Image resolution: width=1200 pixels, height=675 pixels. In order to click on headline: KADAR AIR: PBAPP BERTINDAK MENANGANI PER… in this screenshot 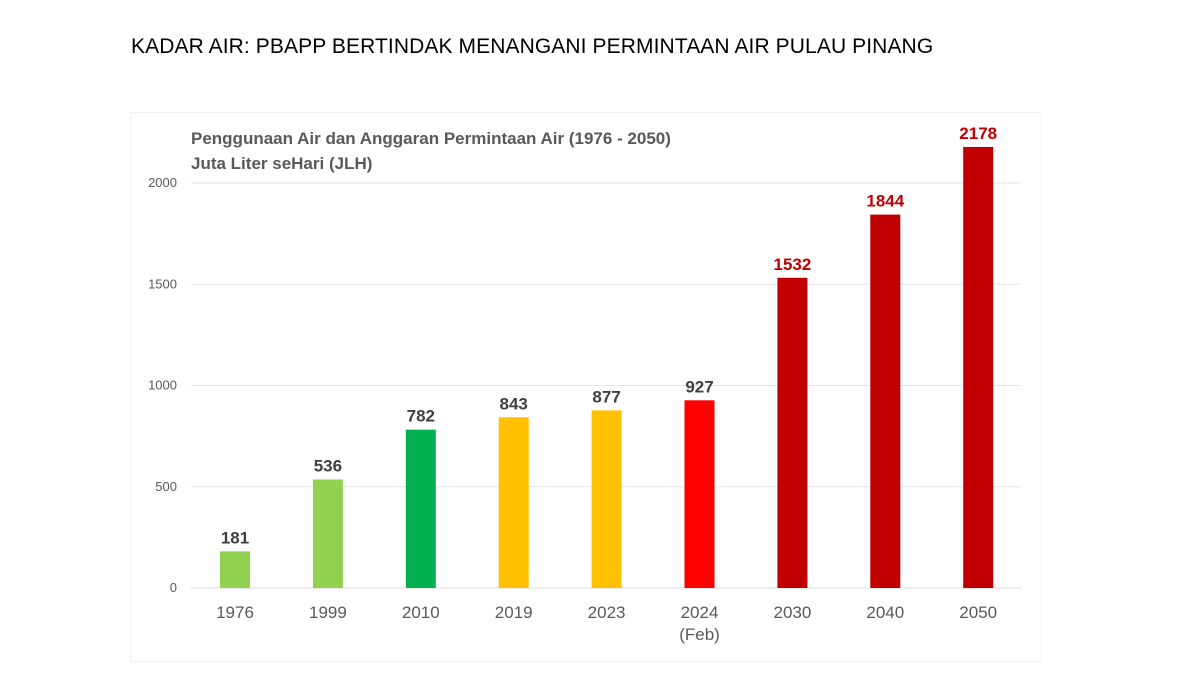, I will do `click(532, 46)`.